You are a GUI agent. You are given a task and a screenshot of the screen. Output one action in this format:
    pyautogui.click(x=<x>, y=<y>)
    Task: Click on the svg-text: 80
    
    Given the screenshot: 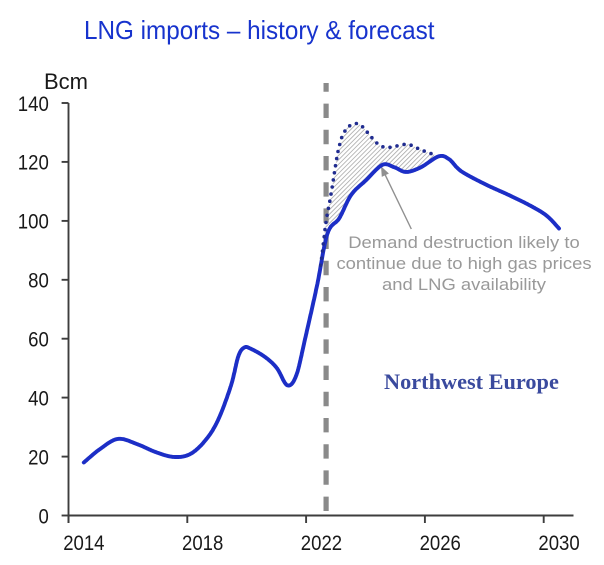 What is the action you would take?
    pyautogui.click(x=38, y=281)
    